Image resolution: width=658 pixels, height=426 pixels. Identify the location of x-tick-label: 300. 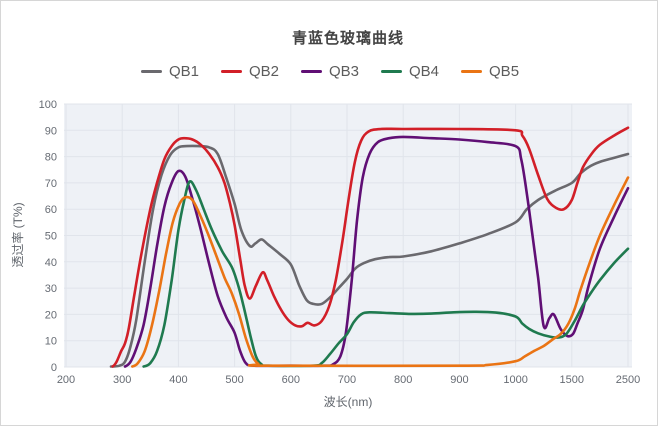
(122, 380).